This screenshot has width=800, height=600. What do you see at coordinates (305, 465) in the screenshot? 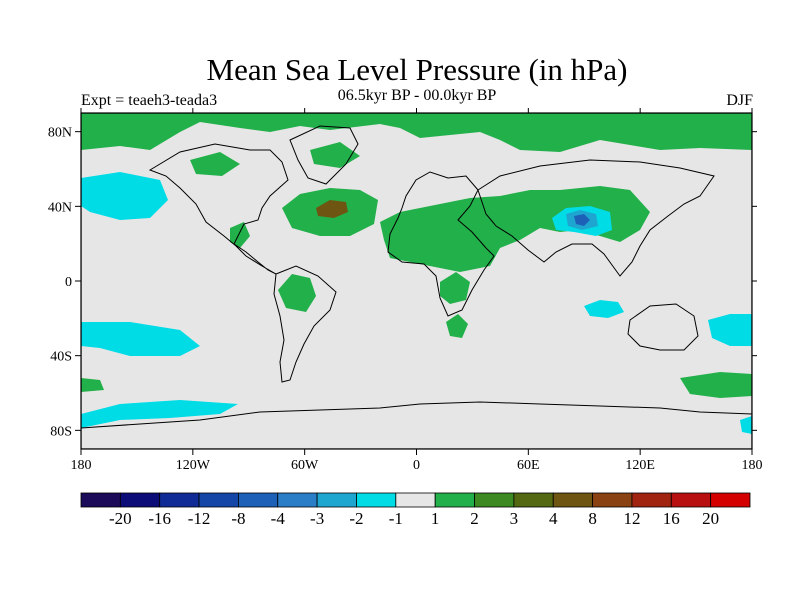
I see `x-tick-label: 60W` at bounding box center [305, 465].